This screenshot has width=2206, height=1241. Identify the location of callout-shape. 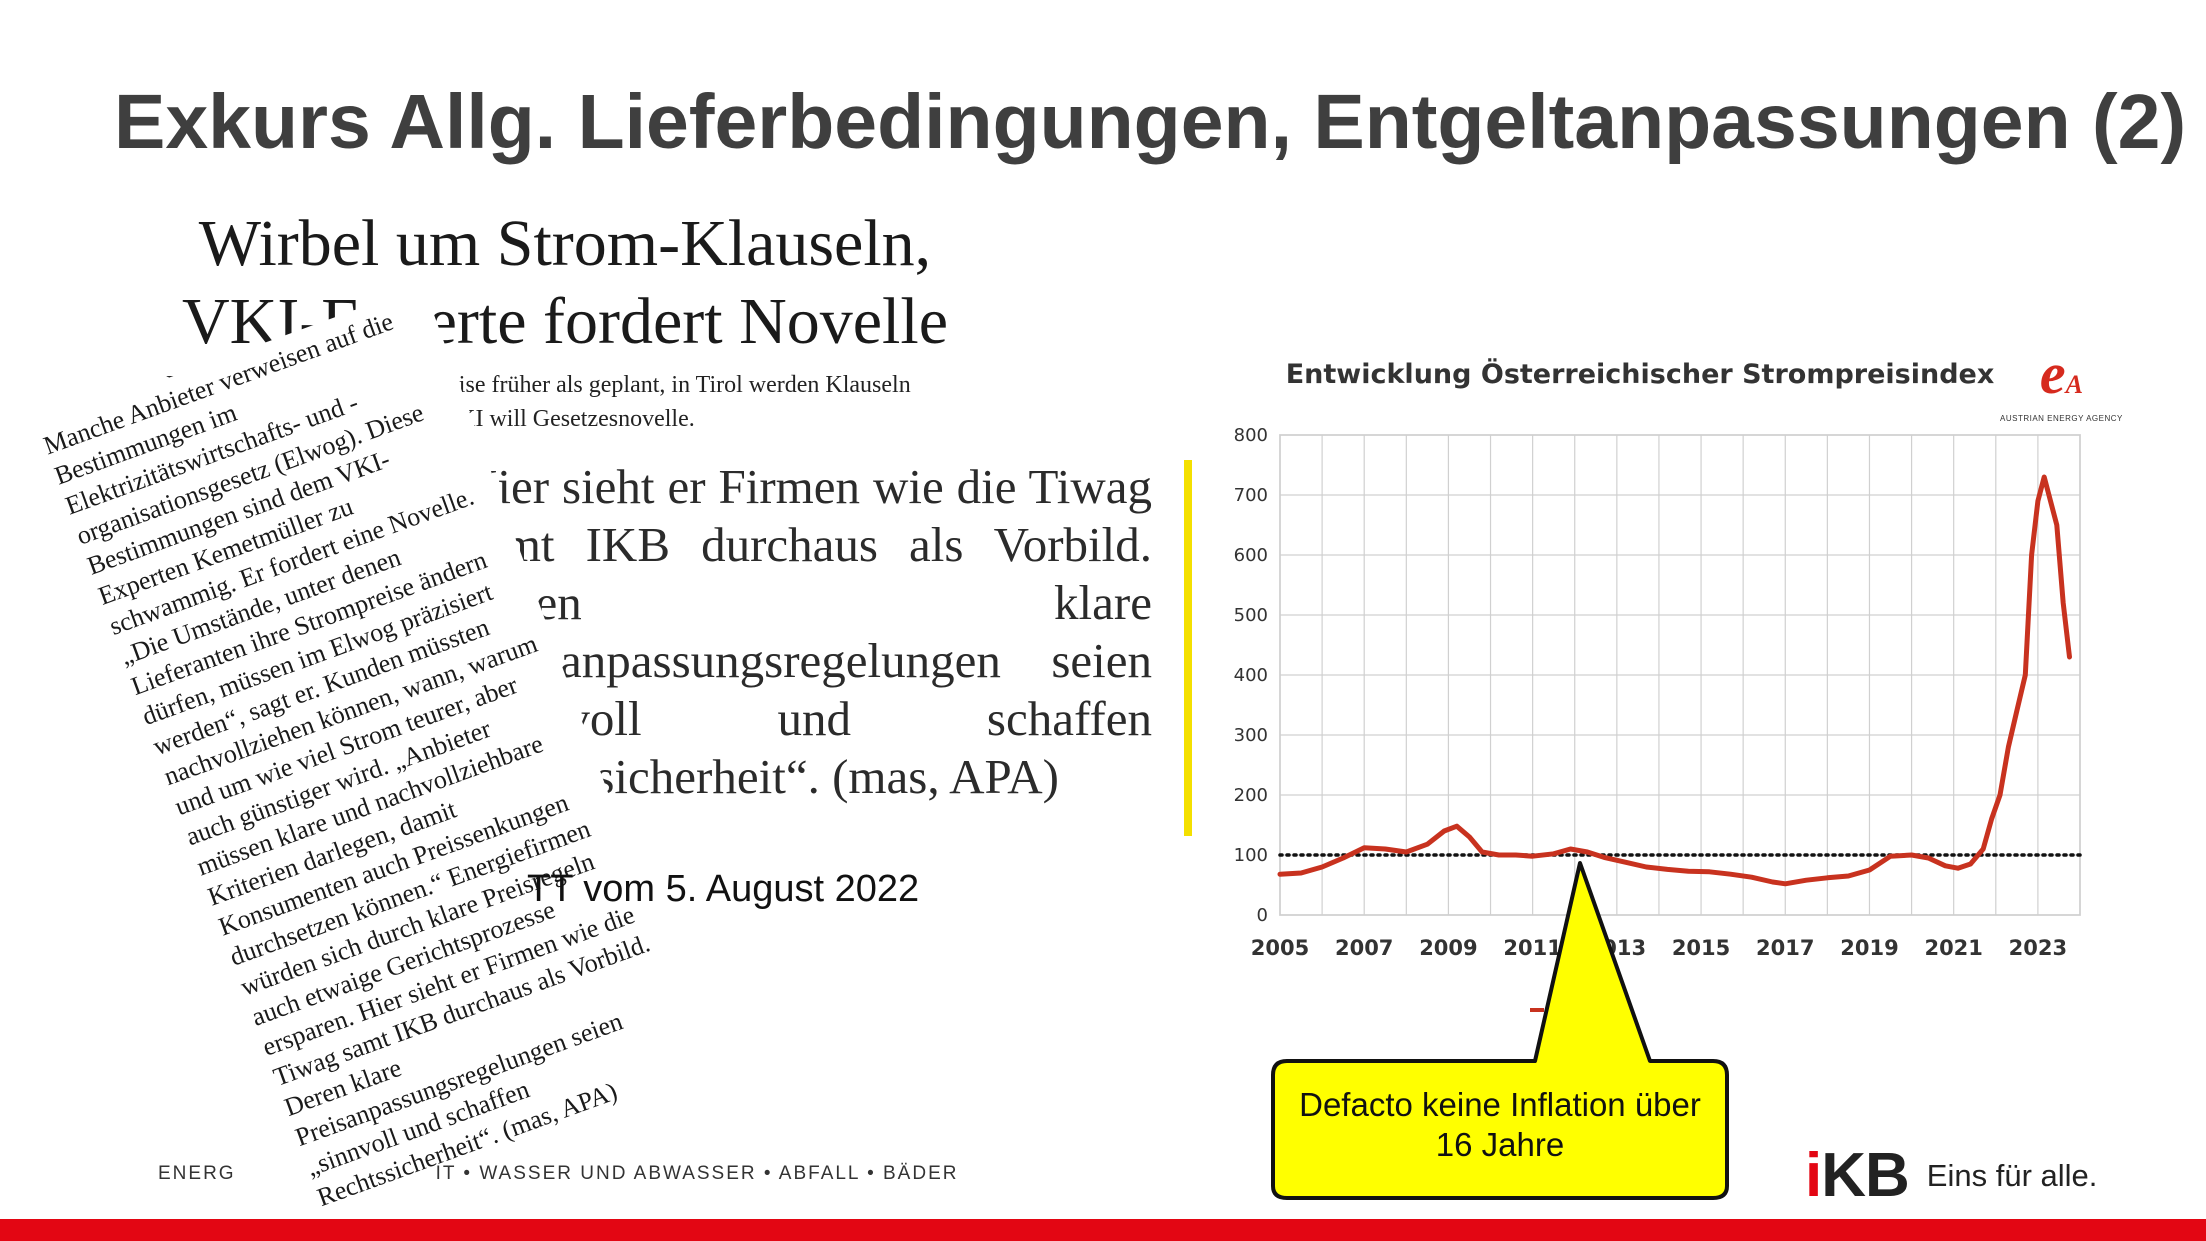
(1500, 1030).